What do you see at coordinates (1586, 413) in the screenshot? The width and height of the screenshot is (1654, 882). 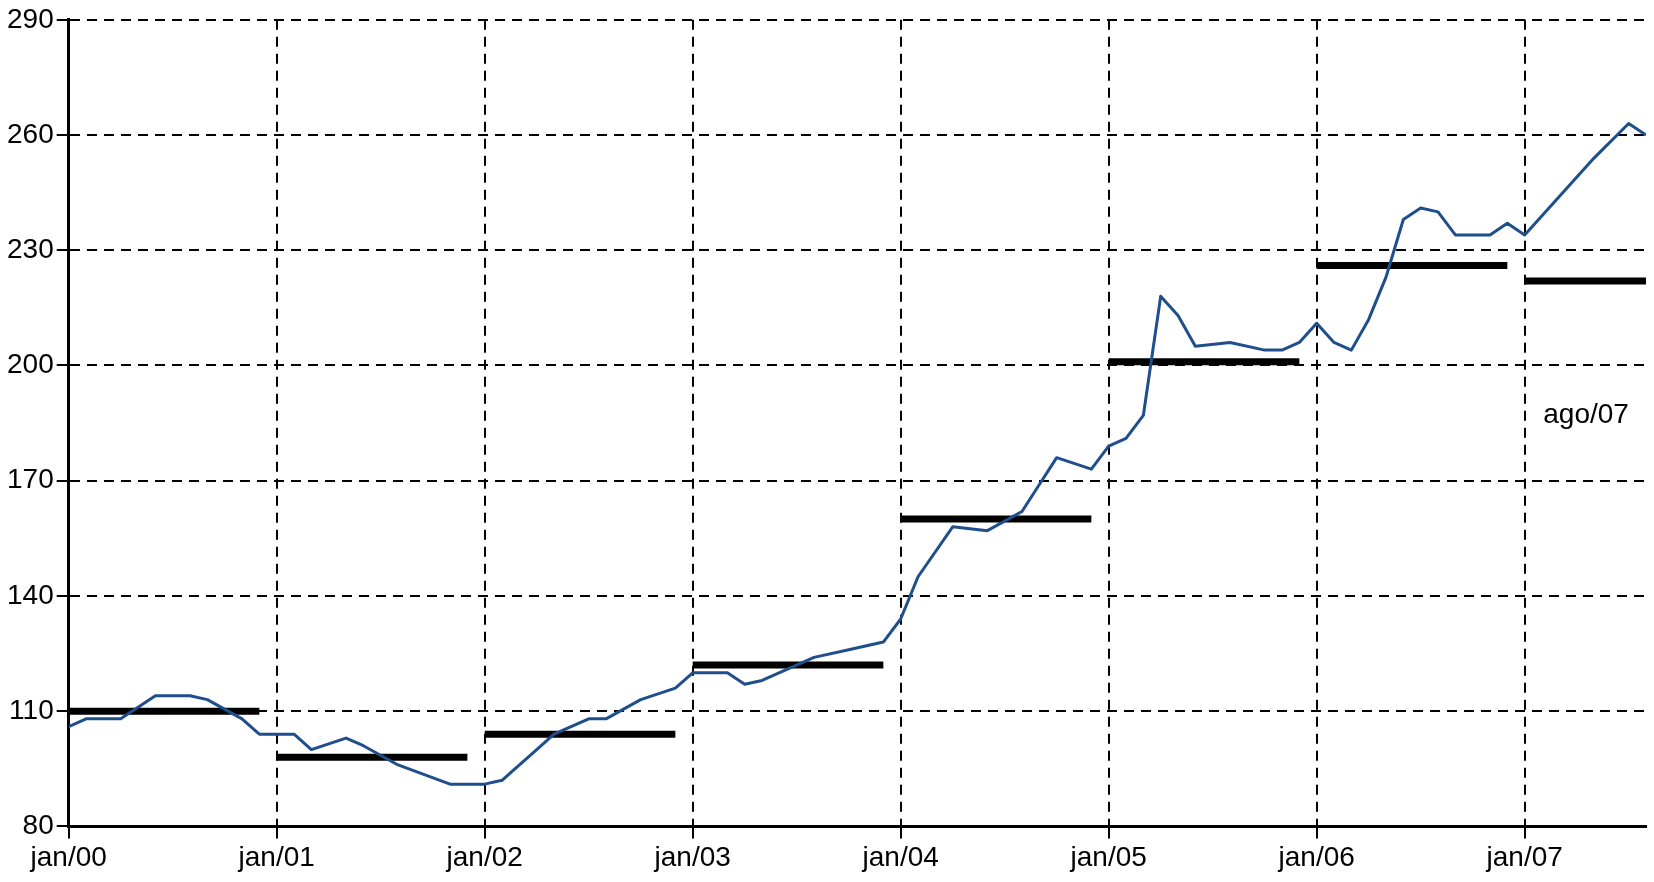 I see `annotation: ago/07` at bounding box center [1586, 413].